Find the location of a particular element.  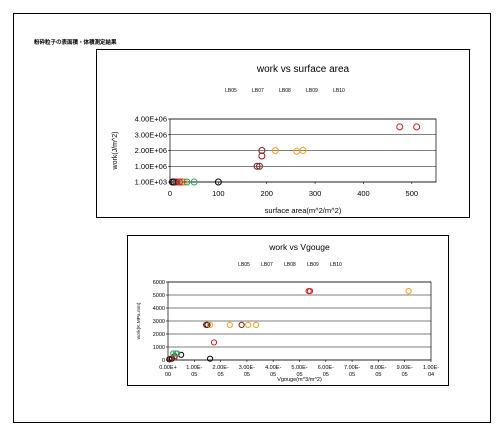

y-tick-label: 3000 is located at coordinates (159, 322).